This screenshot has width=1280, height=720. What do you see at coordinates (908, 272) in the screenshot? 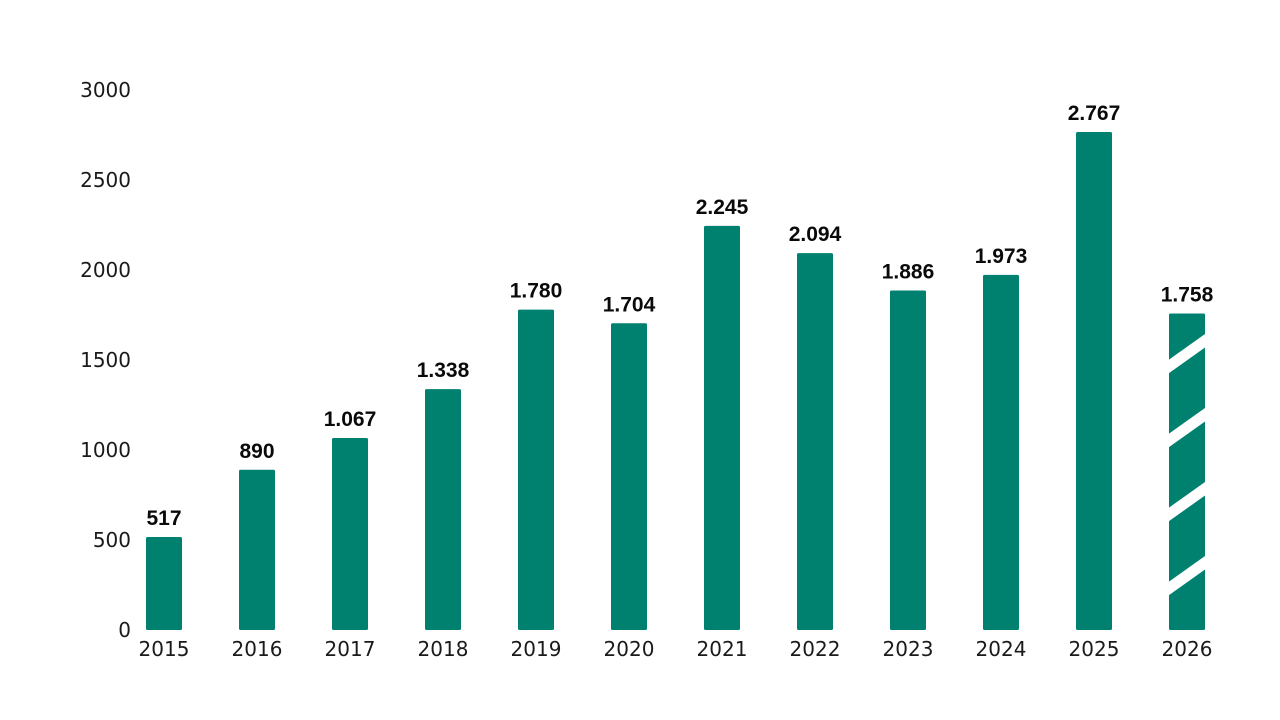
I see `bar-value-label: 1.886` at bounding box center [908, 272].